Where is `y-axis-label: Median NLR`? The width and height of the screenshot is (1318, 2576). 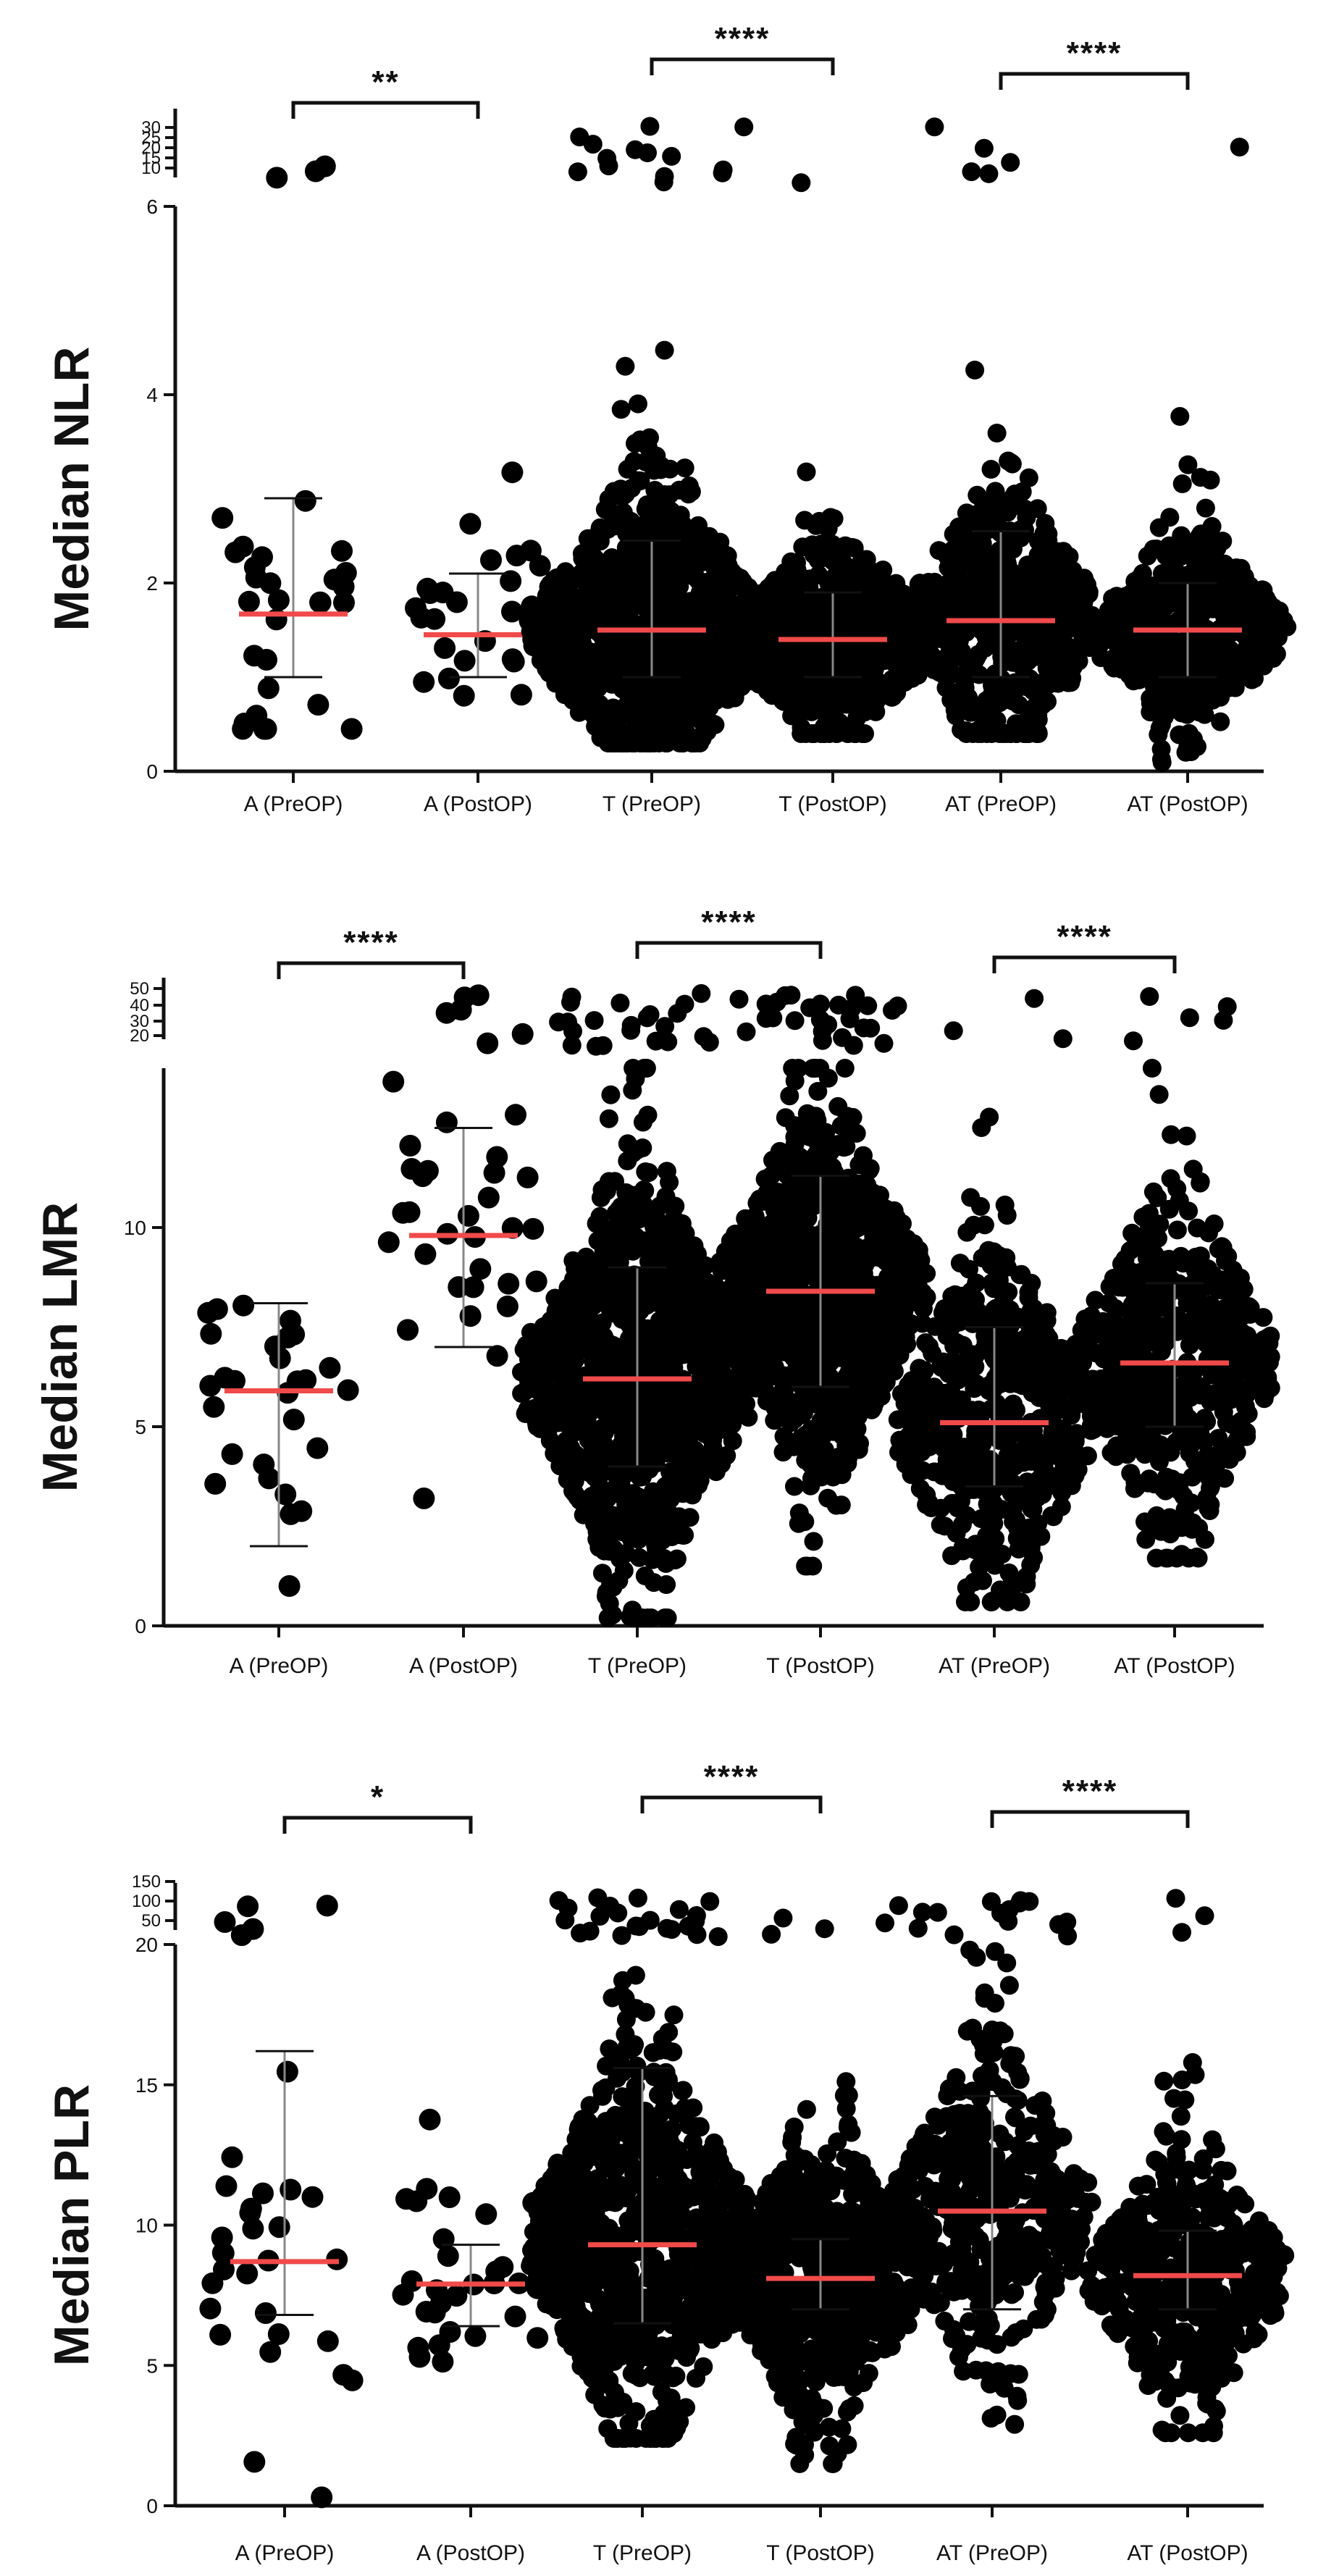
y-axis-label: Median NLR is located at coordinates (71, 489).